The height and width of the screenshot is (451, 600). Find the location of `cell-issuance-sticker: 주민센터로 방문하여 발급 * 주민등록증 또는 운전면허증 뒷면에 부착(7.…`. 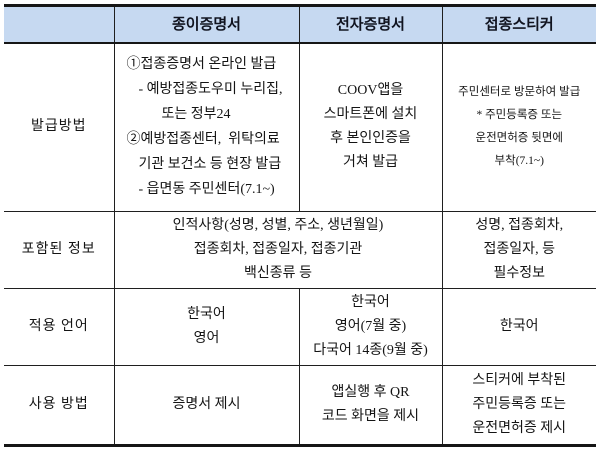

cell-issuance-sticker: 주민센터로 방문하여 발급 * 주민등록증 또는 운전면허증 뒷면에 부착(7.… is located at coordinates (518, 127).